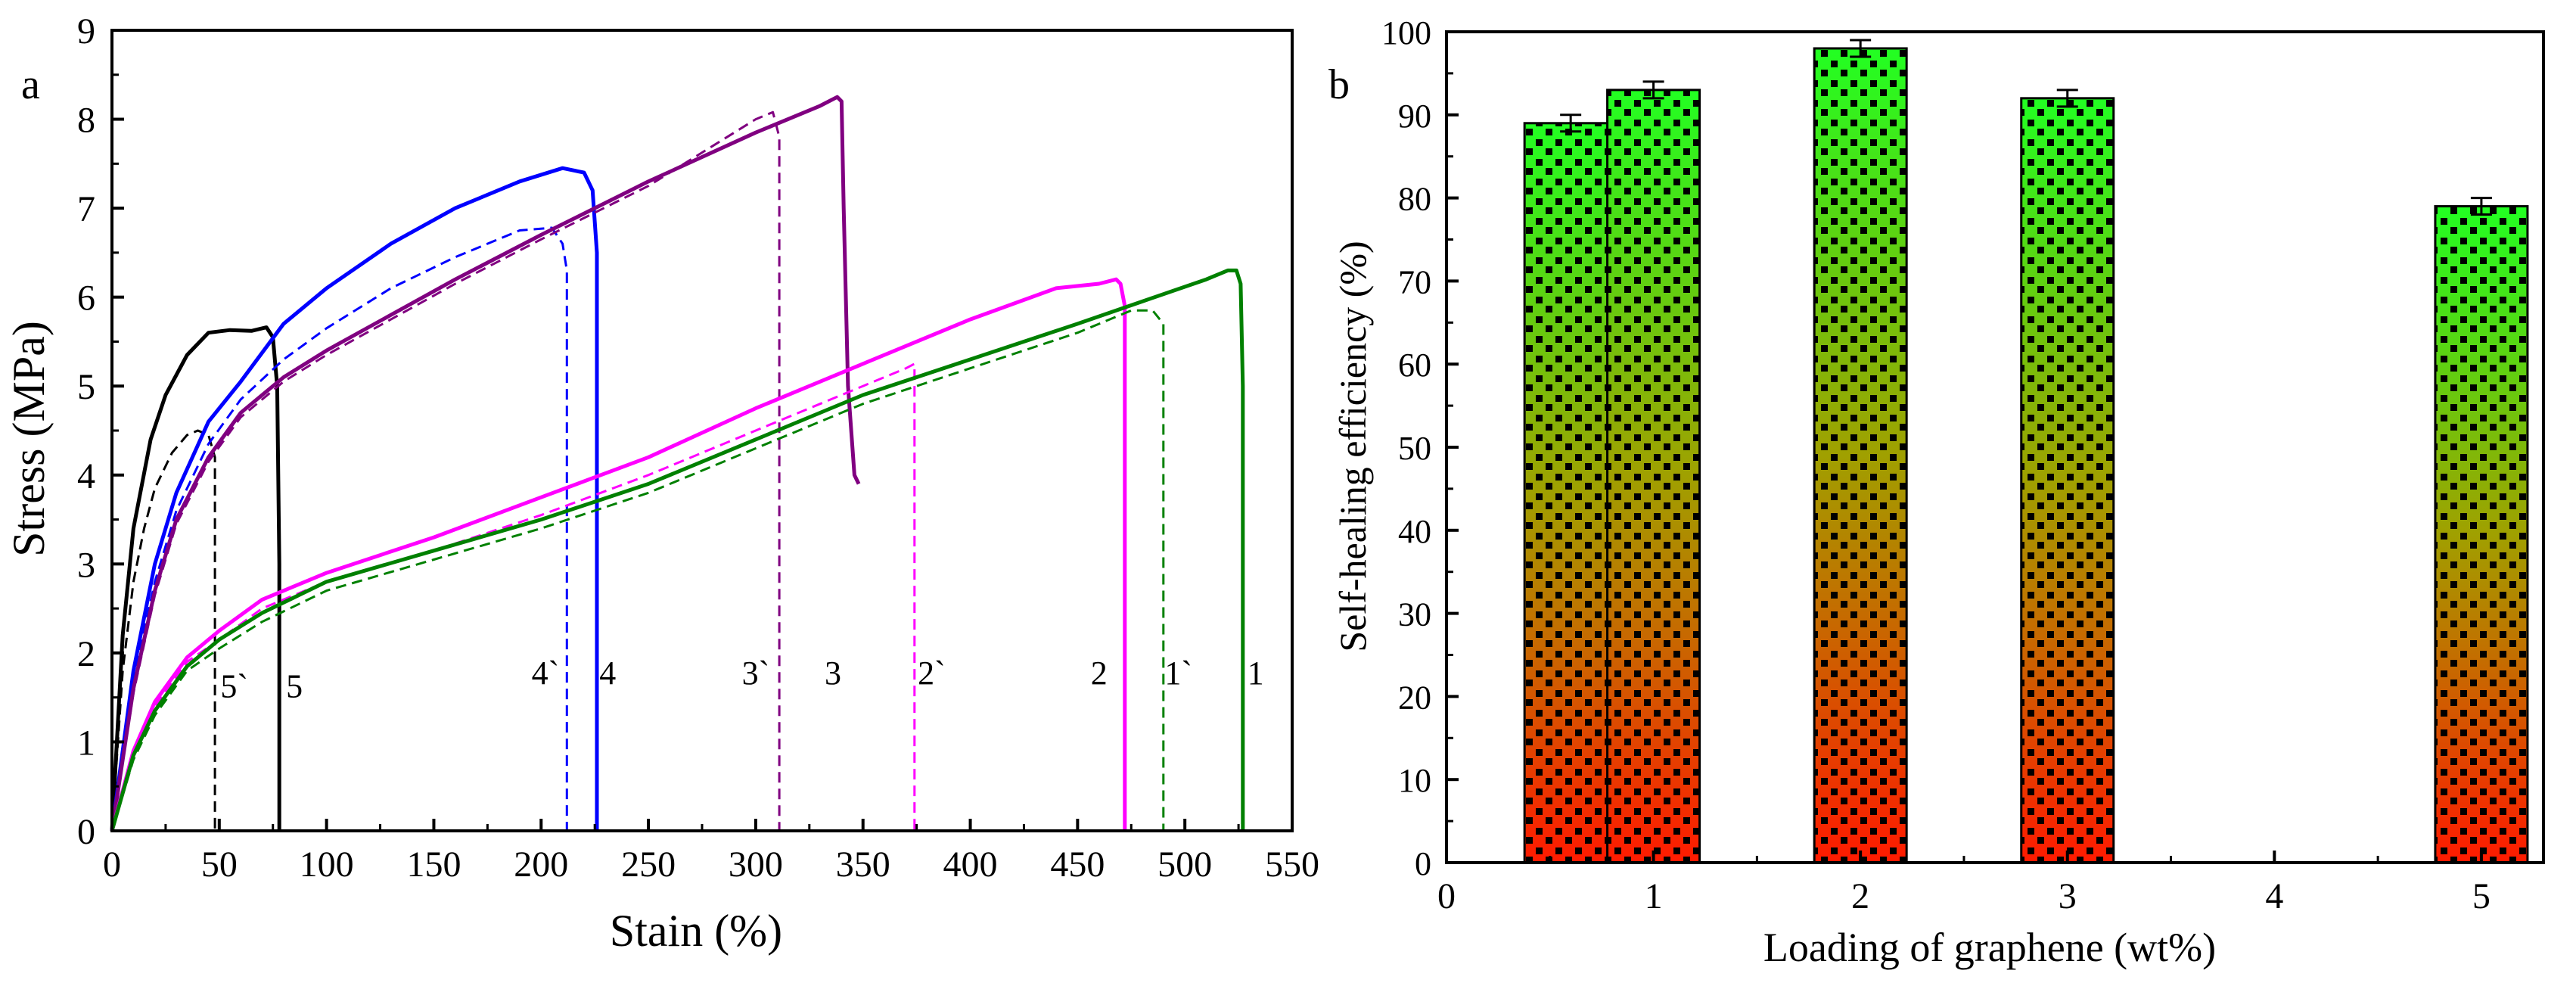  Describe the element at coordinates (1414, 614) in the screenshot. I see `y-tick-label: 30` at that location.